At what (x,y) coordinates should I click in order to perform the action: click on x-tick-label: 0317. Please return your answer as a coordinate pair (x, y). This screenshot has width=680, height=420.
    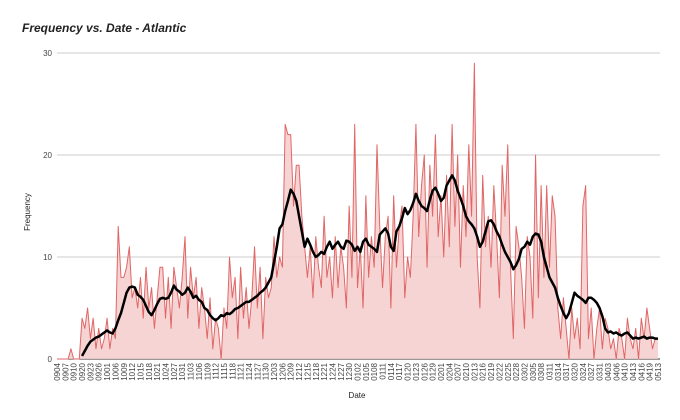
    Looking at the image, I should click on (566, 371).